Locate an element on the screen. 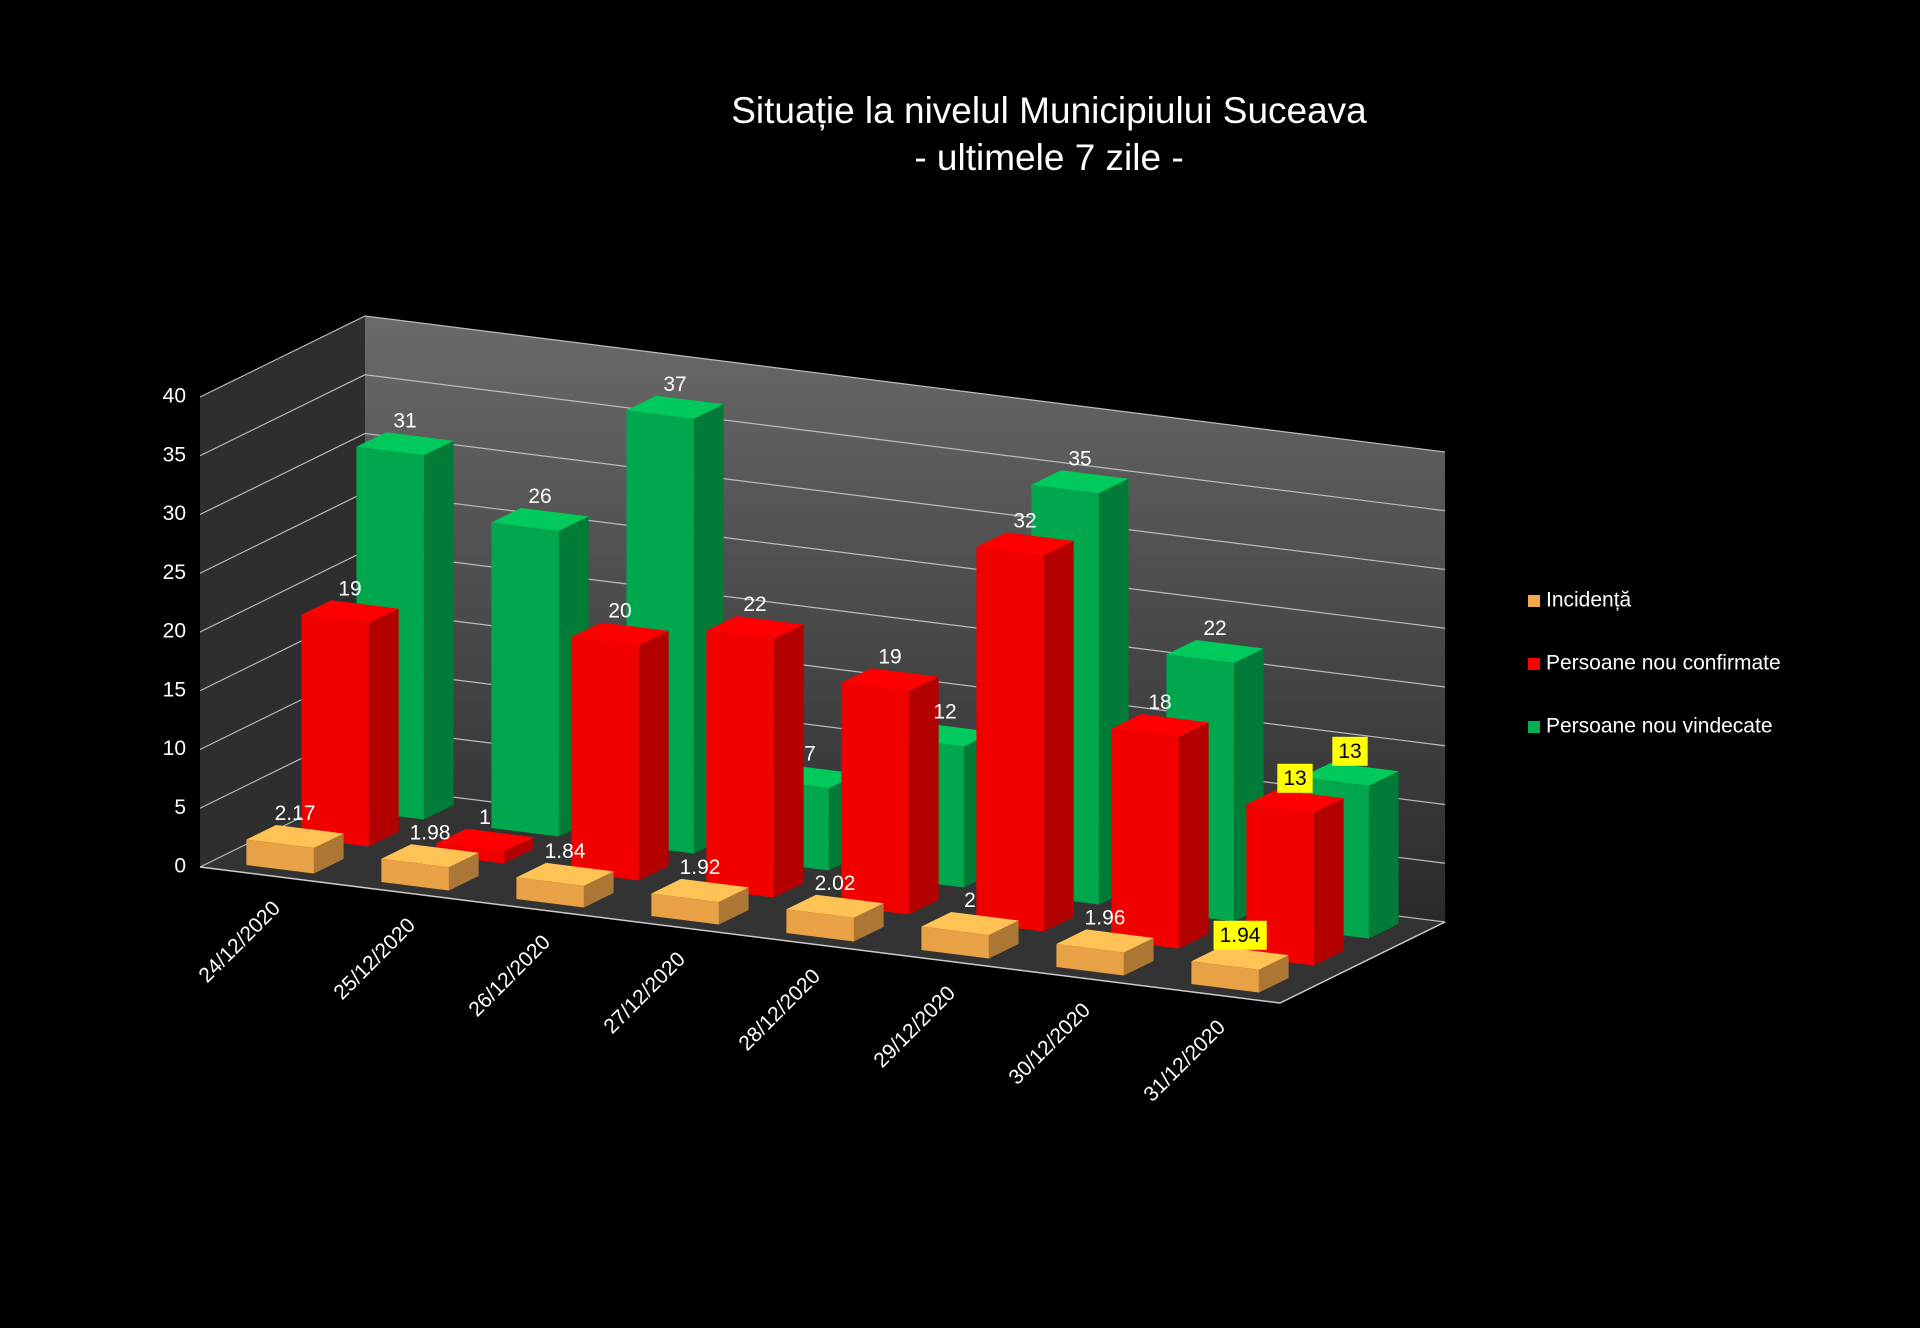  x-tick-label: 29/12/2020 is located at coordinates (914, 1027).